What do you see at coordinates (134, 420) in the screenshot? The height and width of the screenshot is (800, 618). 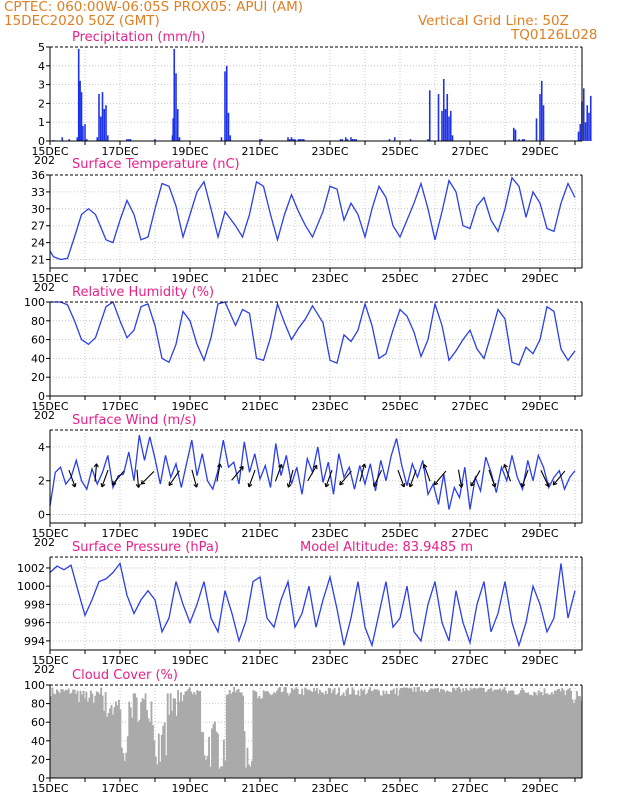 I see `panel-title: Surface Wind (m/s)` at bounding box center [134, 420].